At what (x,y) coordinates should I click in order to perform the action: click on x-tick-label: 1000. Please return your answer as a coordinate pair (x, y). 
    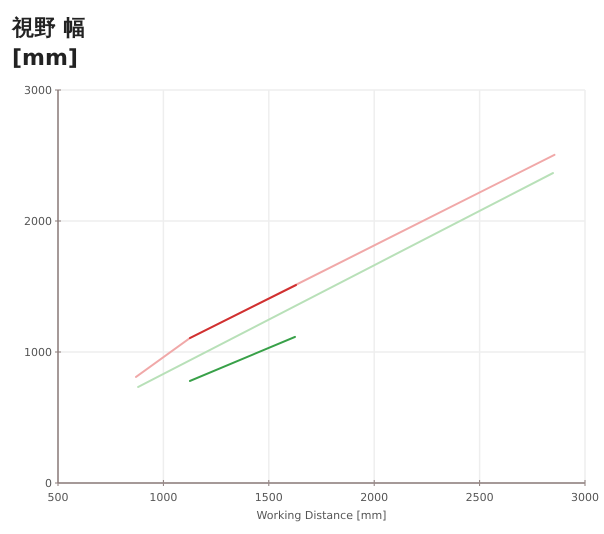
    Looking at the image, I should click on (163, 497).